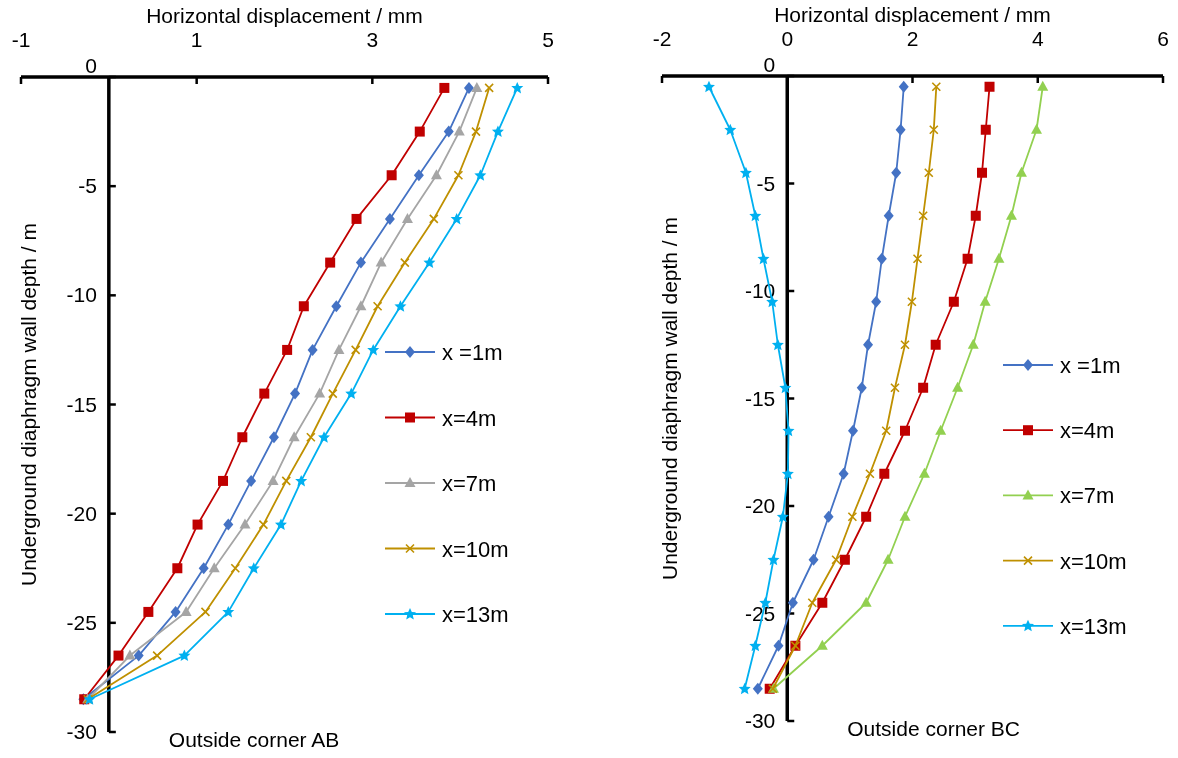 The width and height of the screenshot is (1178, 758). What do you see at coordinates (469, 483) in the screenshot?
I see `legend-label: x=7m` at bounding box center [469, 483].